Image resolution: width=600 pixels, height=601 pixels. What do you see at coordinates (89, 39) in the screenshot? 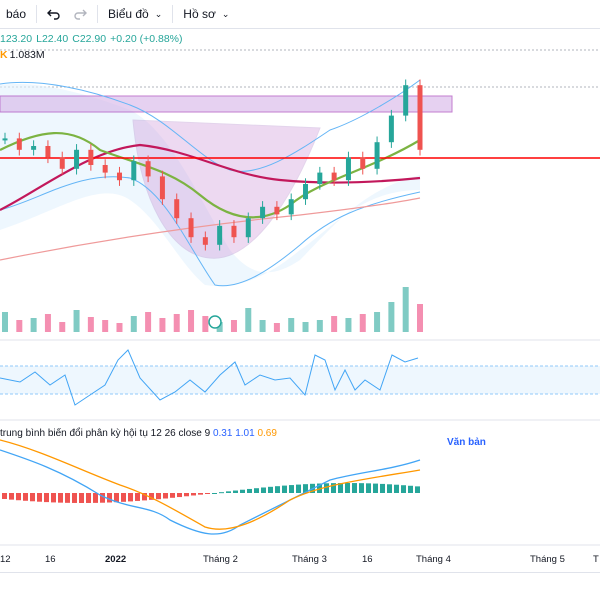
I see `ohlc-close: C22.90` at bounding box center [89, 39].